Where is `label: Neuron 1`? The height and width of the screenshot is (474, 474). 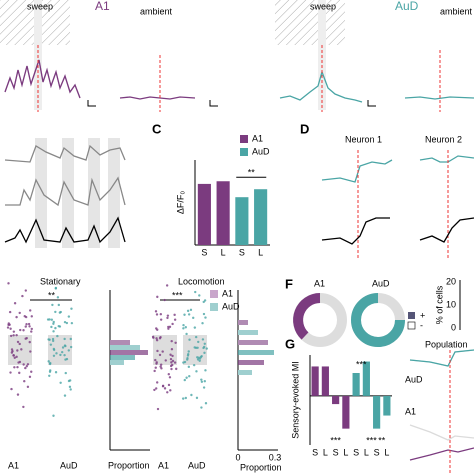 label: Neuron 1 is located at coordinates (363, 139).